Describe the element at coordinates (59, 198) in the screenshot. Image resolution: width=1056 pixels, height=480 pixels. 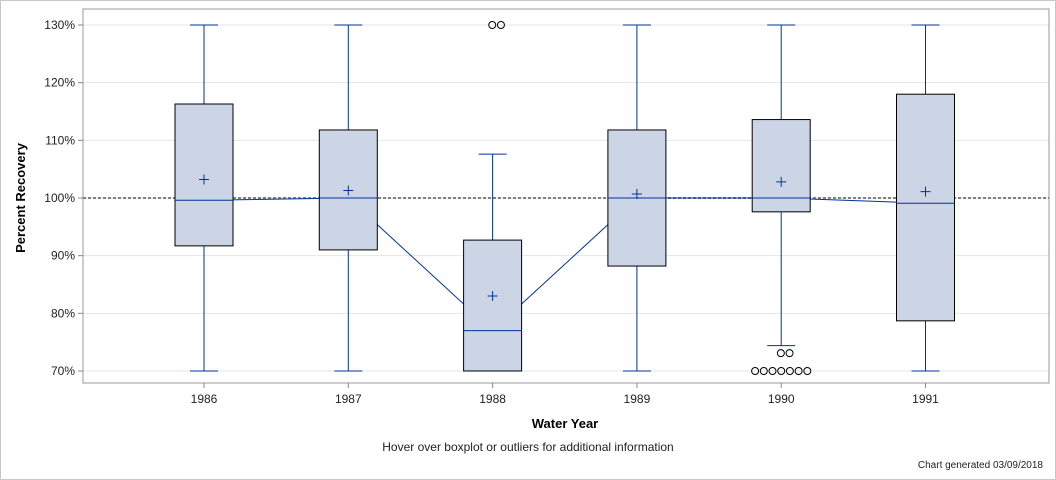
I see `y-tick-label: 100%` at that location.